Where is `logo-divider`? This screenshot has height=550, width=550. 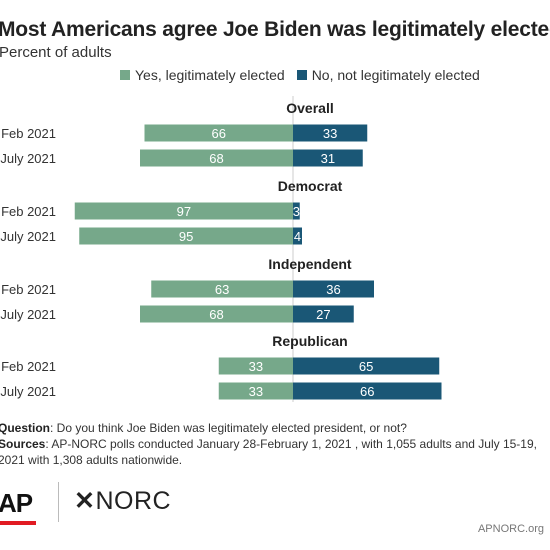
logo-divider is located at coordinates (58, 502).